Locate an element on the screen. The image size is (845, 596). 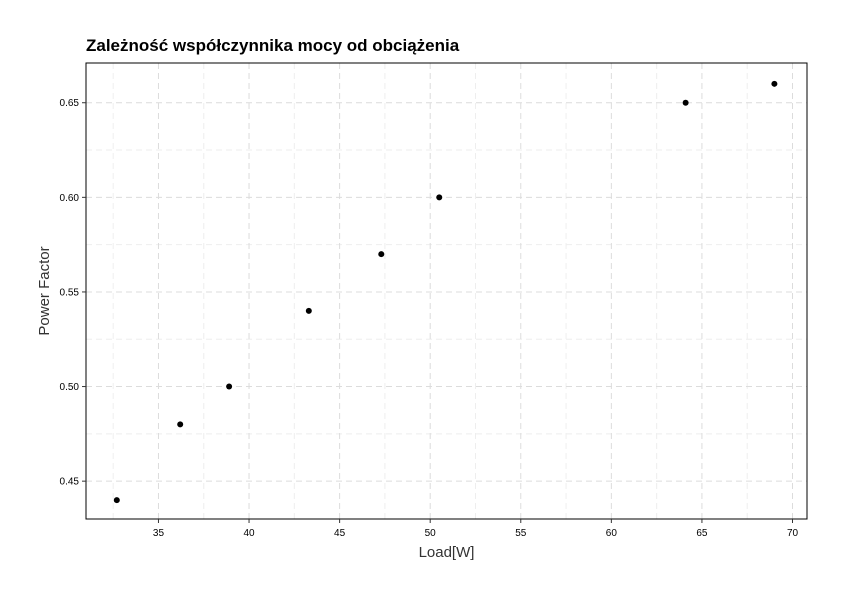
y-tick-label: 0.60 is located at coordinates (70, 198).